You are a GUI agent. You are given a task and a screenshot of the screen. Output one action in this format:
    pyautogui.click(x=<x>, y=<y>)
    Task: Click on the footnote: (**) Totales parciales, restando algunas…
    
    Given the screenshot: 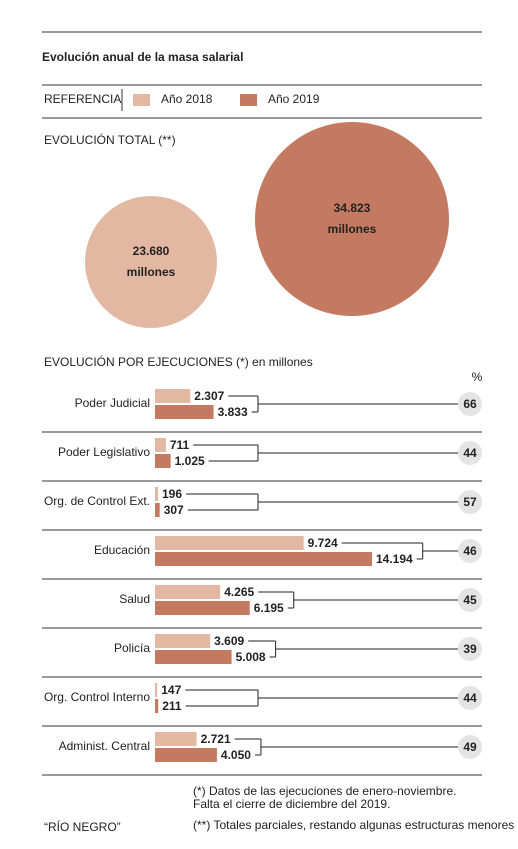 What is the action you would take?
    pyautogui.click(x=353, y=825)
    